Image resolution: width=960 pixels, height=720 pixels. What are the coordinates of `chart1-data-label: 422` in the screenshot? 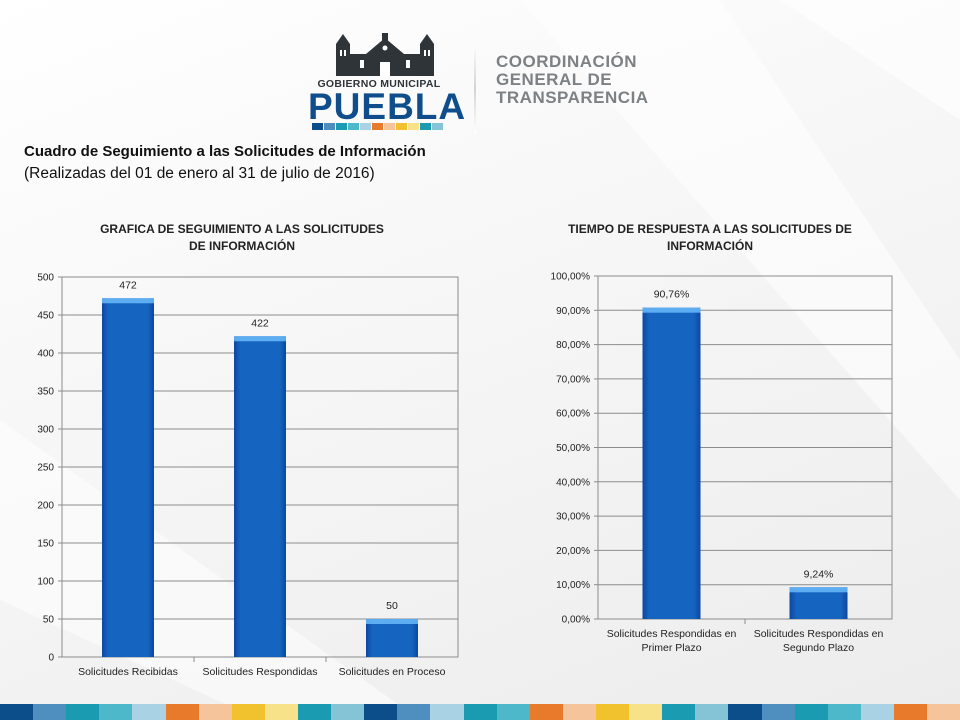 It's located at (260, 323).